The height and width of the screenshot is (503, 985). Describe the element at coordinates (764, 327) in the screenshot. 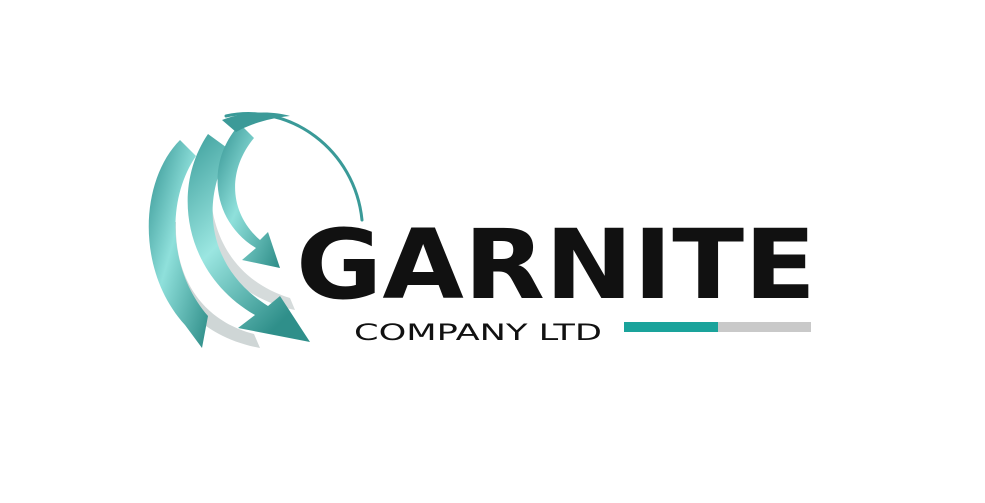

I see `accent-bar-grey` at that location.